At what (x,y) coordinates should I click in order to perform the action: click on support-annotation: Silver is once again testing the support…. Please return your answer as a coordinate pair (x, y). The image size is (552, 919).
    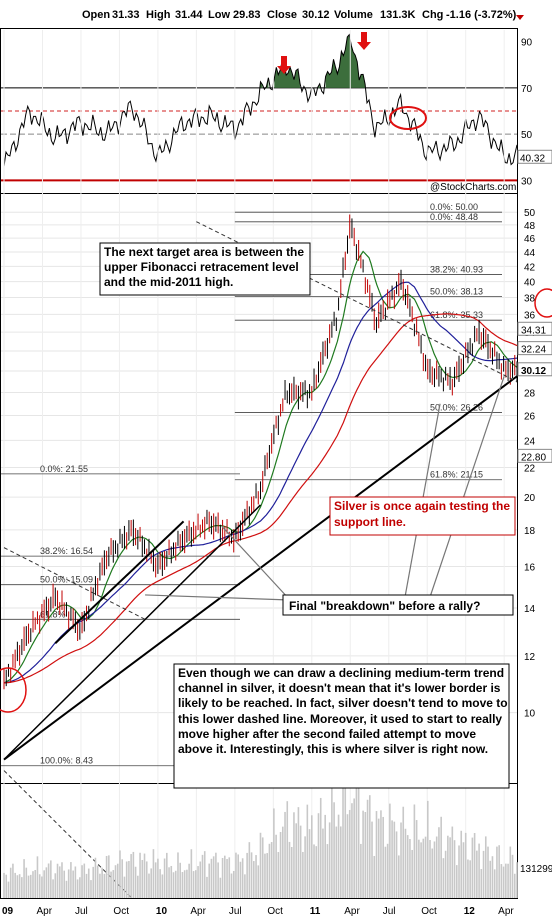
    Looking at the image, I should click on (422, 514).